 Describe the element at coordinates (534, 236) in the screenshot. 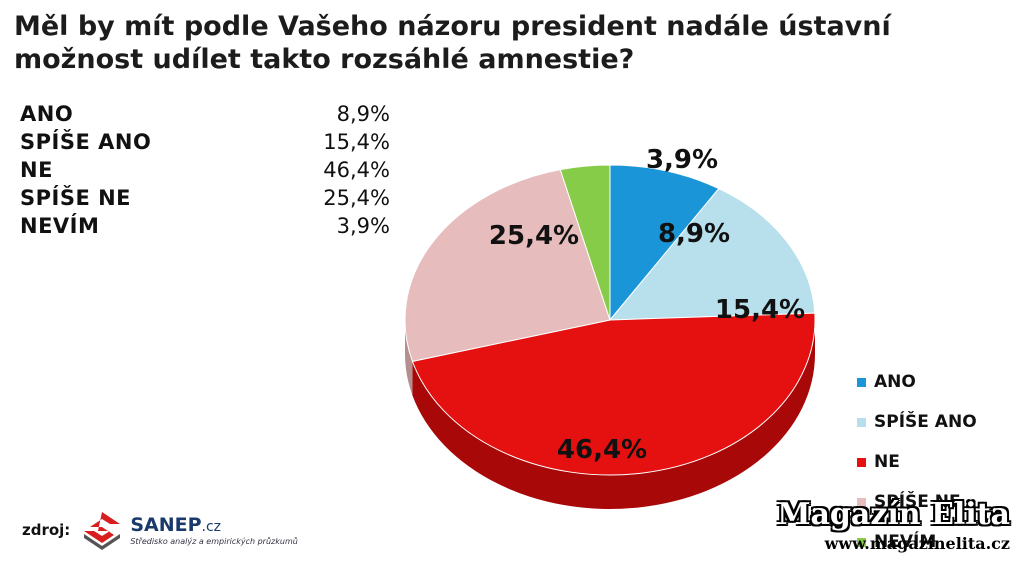

I see `pie-data-label: 25,4%` at that location.